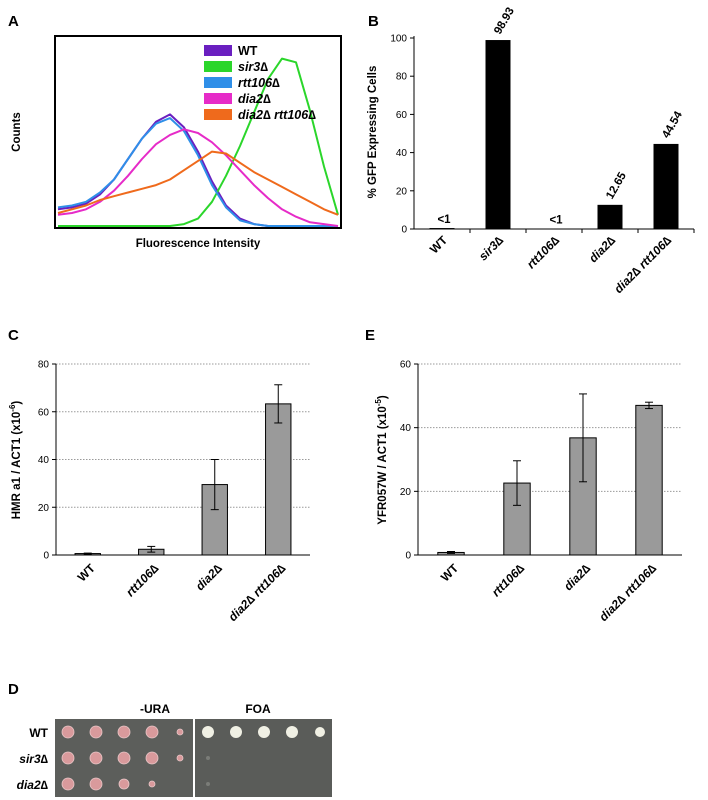  I want to click on gfp-y-tick-label: 80, so click(402, 77).